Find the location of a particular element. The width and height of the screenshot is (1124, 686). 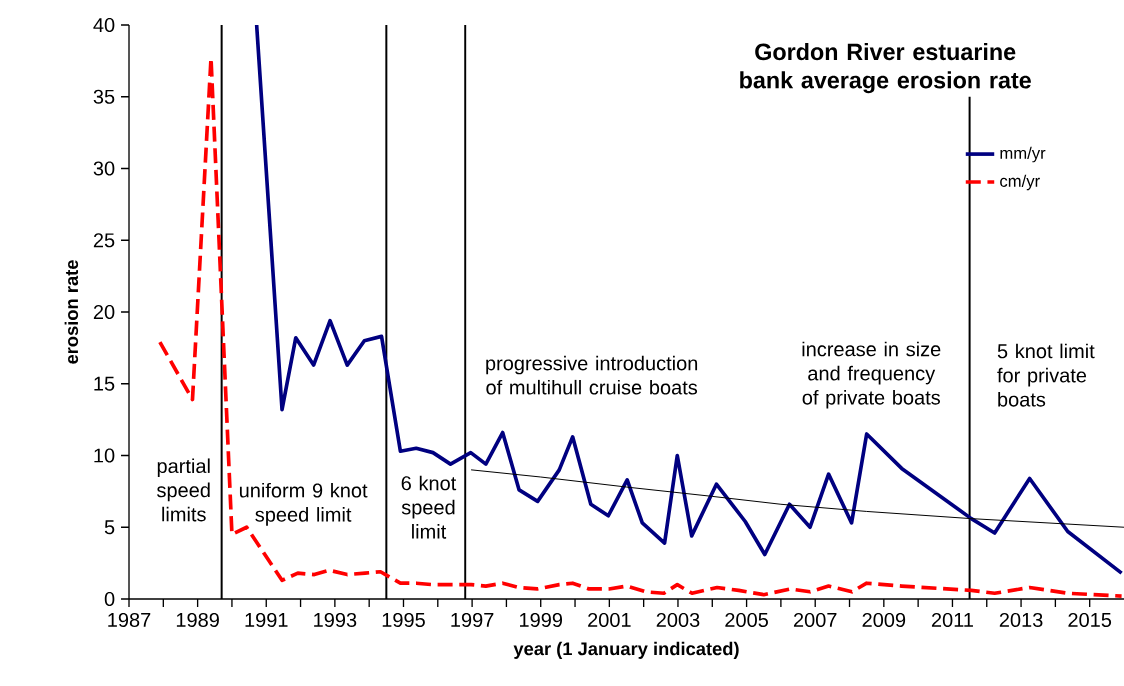

legend-label: cm/yr is located at coordinates (1020, 182).